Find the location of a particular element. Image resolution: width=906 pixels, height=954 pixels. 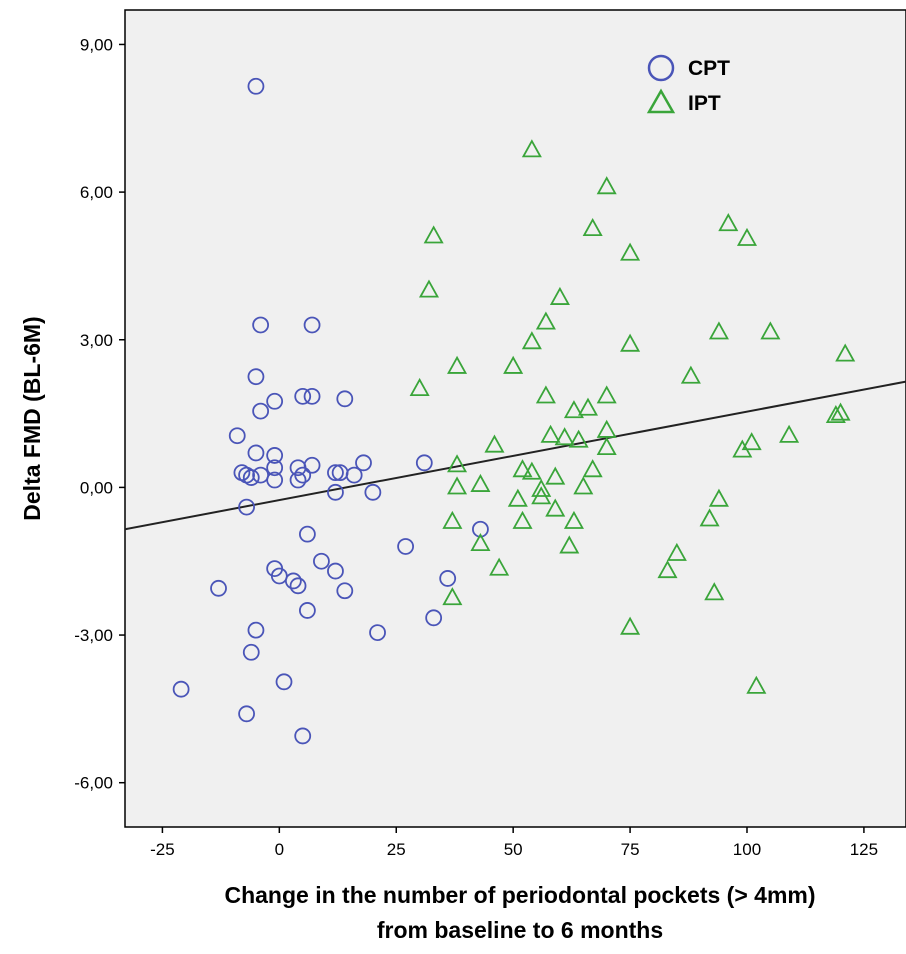

y-tick-label: -3,00 is located at coordinates (93, 635).